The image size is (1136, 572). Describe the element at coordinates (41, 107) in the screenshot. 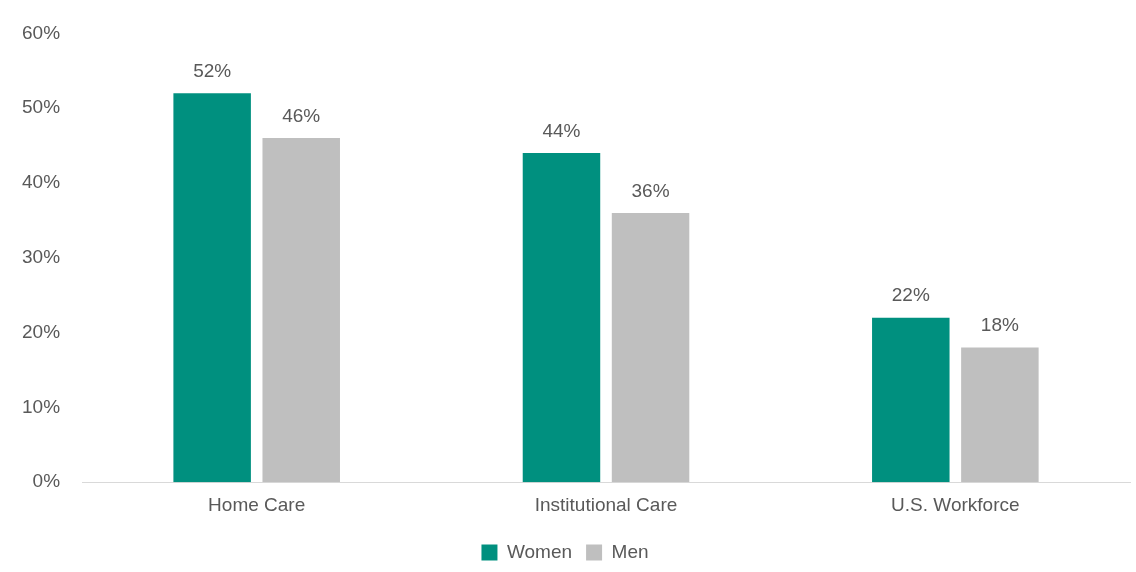

I see `y-tick-label: 50%` at that location.